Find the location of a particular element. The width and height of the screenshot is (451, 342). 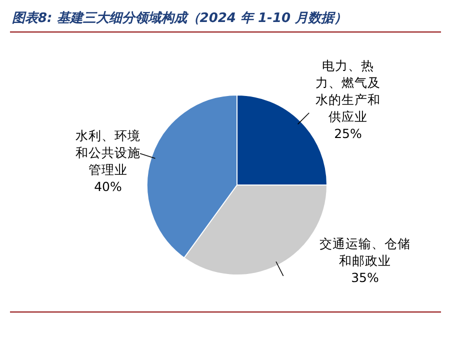

chart-title: 图表8: 基建三大细分领域构成（2024 年 1-10 月数据） is located at coordinates (180, 18).